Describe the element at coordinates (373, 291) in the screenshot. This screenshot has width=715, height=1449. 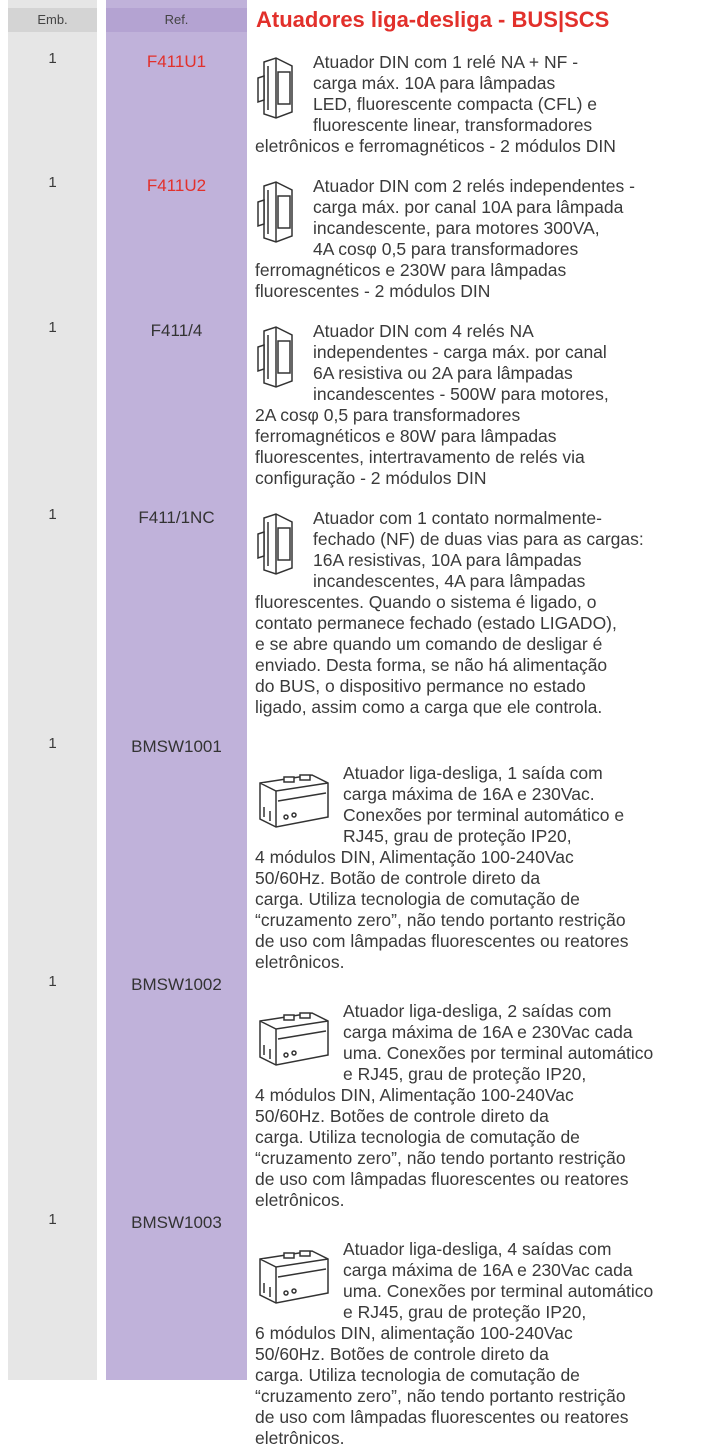
I see `description-line: fluorescentes - 2 módulos DIN` at that location.